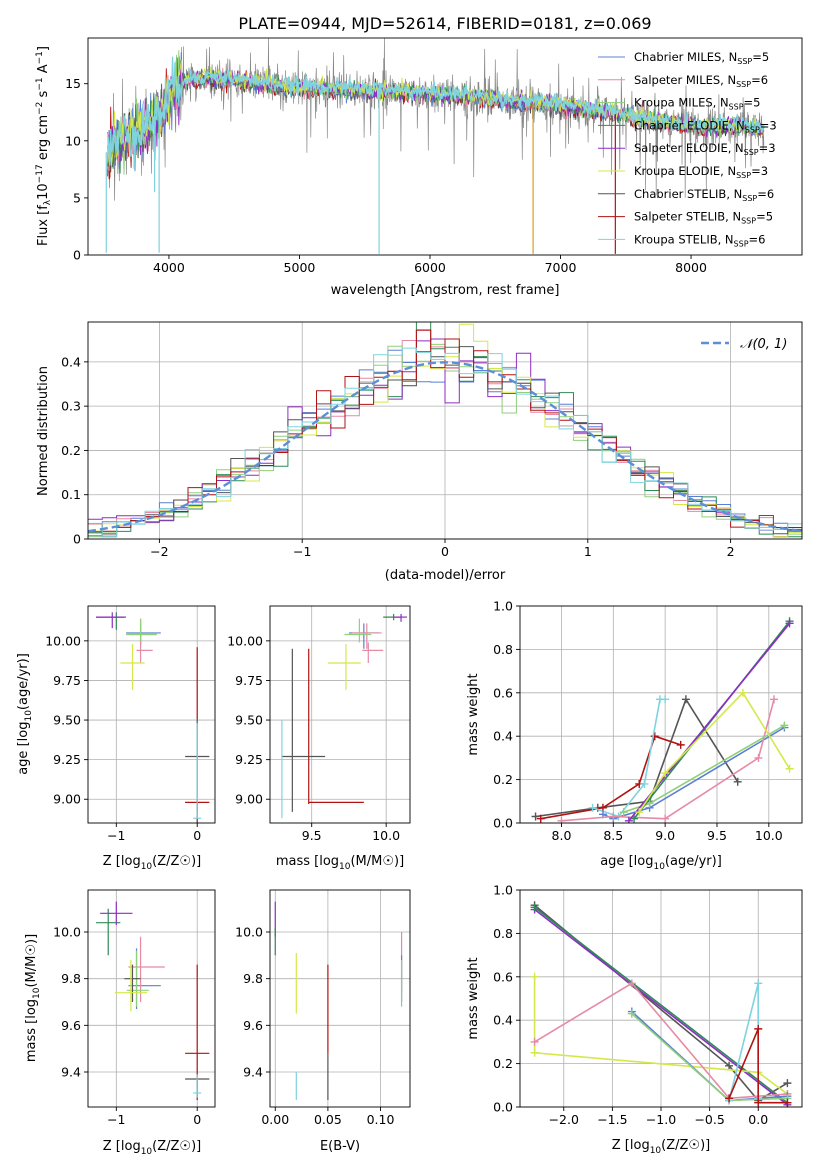  What do you see at coordinates (430, 267) in the screenshot?
I see `x-tick-label: 6000` at bounding box center [430, 267].